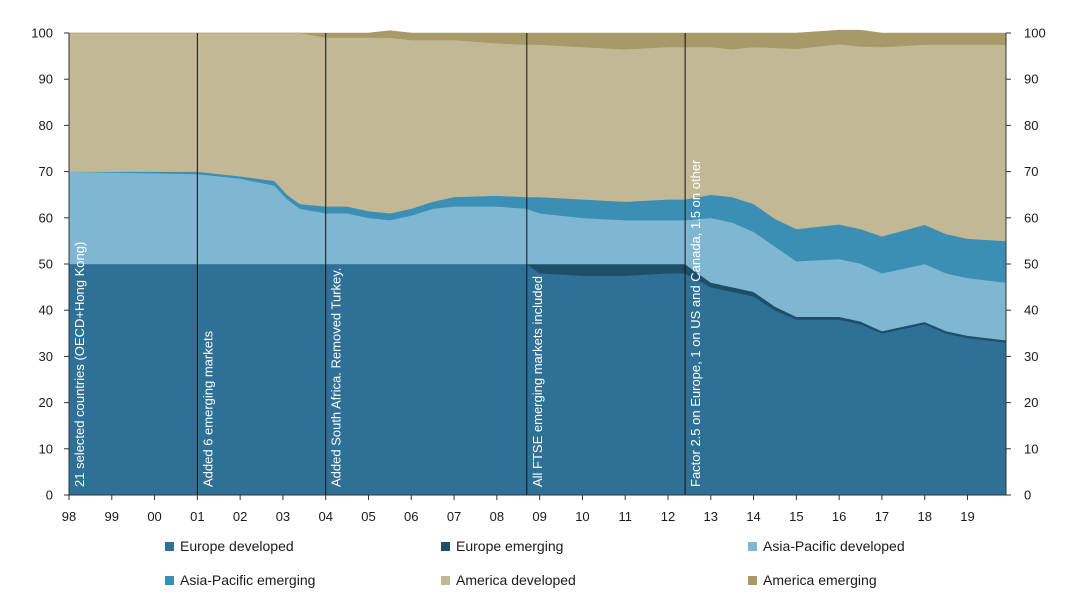 This screenshot has height=610, width=1080. I want to click on y-tick-label-left: 70, so click(46, 171).